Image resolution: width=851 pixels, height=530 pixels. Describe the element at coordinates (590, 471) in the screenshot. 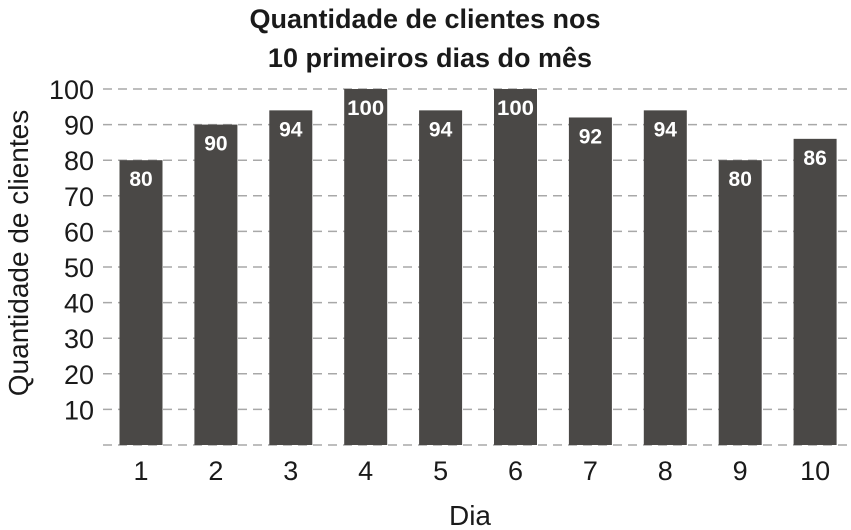

I see `x-tick-label: 7` at that location.